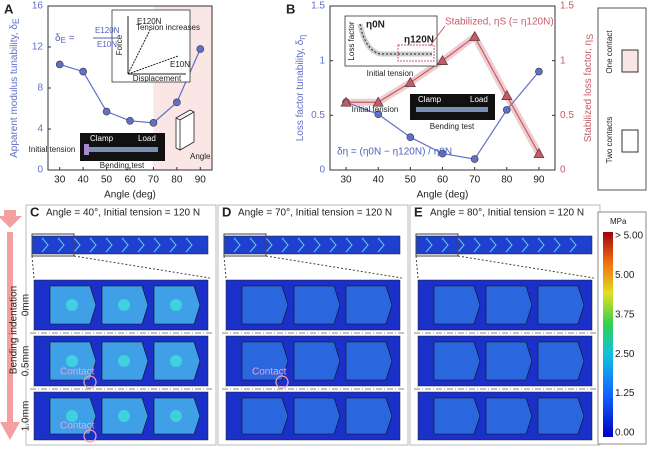  I want to click on inset-box, so click(151, 46).